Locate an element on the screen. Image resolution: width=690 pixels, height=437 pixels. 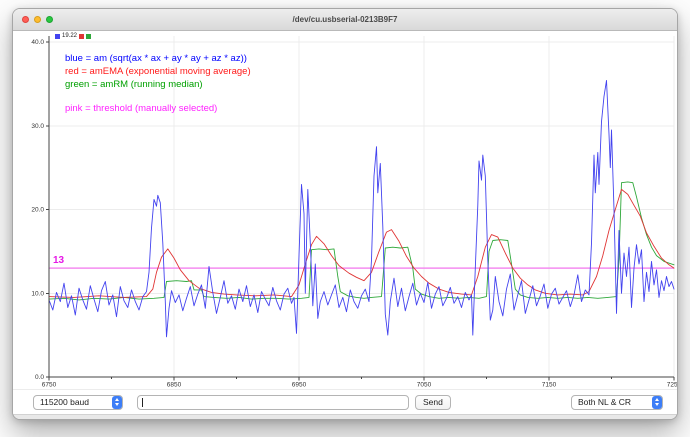
line-ending-select: Both NL & CR is located at coordinates (617, 402).